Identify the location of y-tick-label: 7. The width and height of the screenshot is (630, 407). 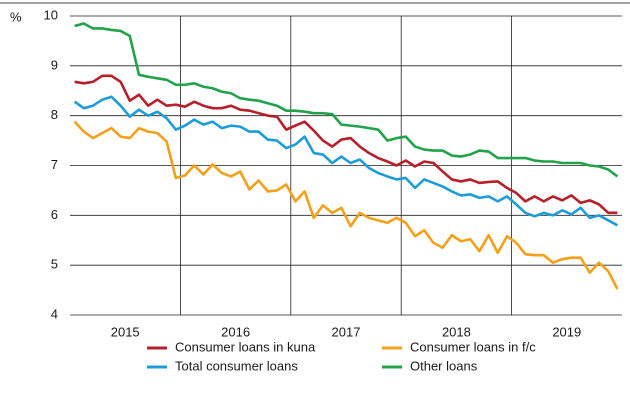
(54, 164).